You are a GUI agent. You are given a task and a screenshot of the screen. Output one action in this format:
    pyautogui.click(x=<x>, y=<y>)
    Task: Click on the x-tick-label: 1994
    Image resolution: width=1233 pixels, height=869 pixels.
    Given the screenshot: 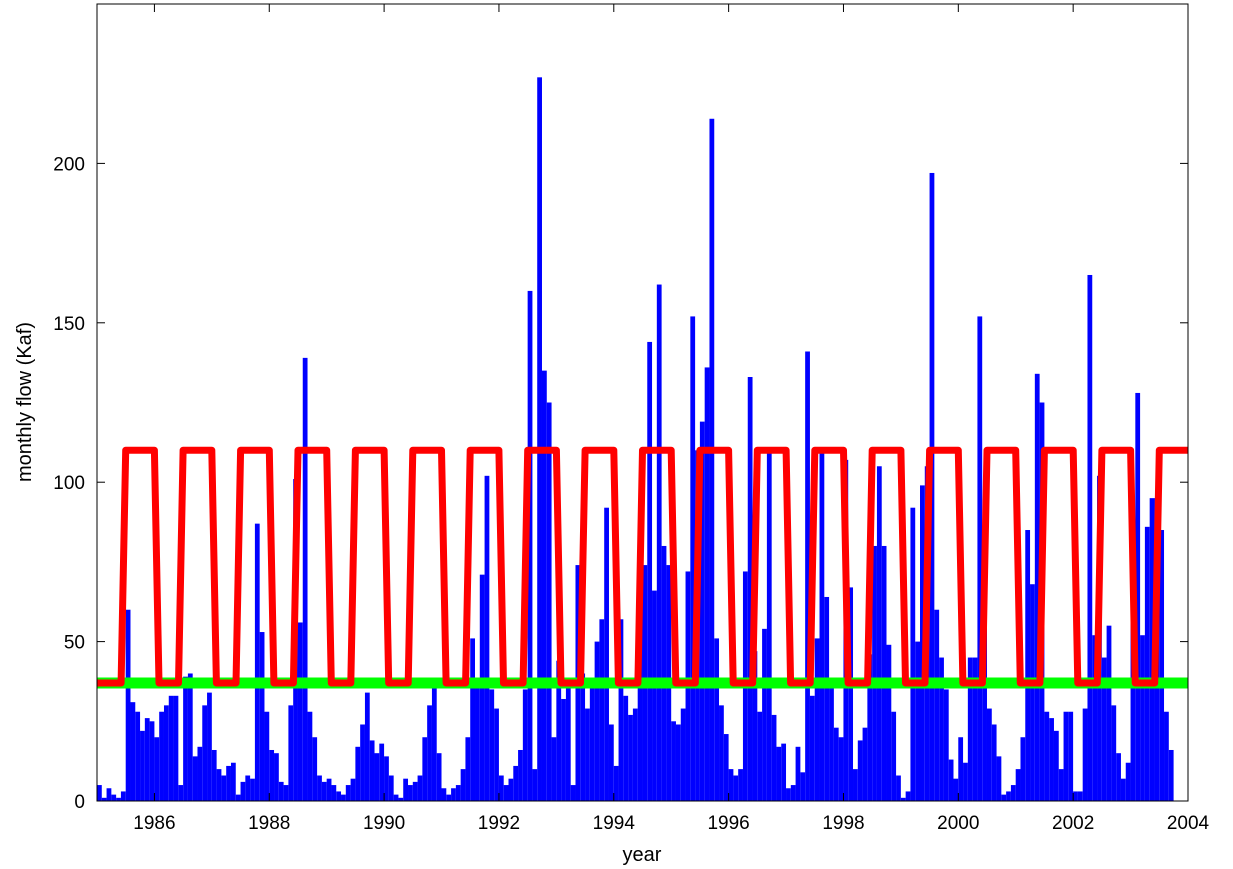 What is the action you would take?
    pyautogui.click(x=614, y=823)
    